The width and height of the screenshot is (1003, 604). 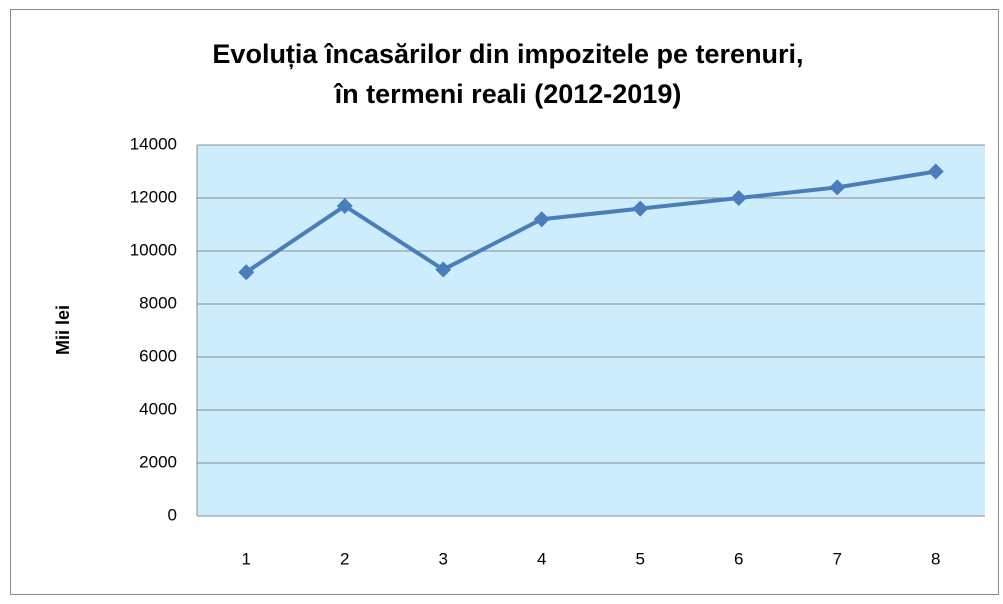 I want to click on y-axis-label: Mii lei, so click(x=63, y=330).